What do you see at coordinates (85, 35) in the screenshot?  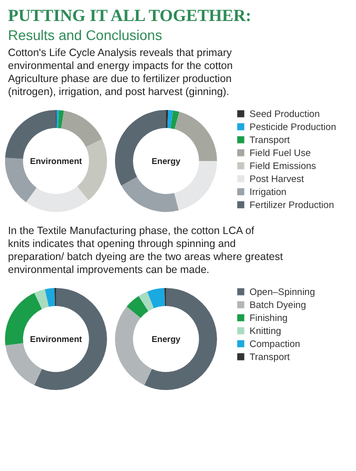 I see `text: Results and Conclusions` at bounding box center [85, 35].